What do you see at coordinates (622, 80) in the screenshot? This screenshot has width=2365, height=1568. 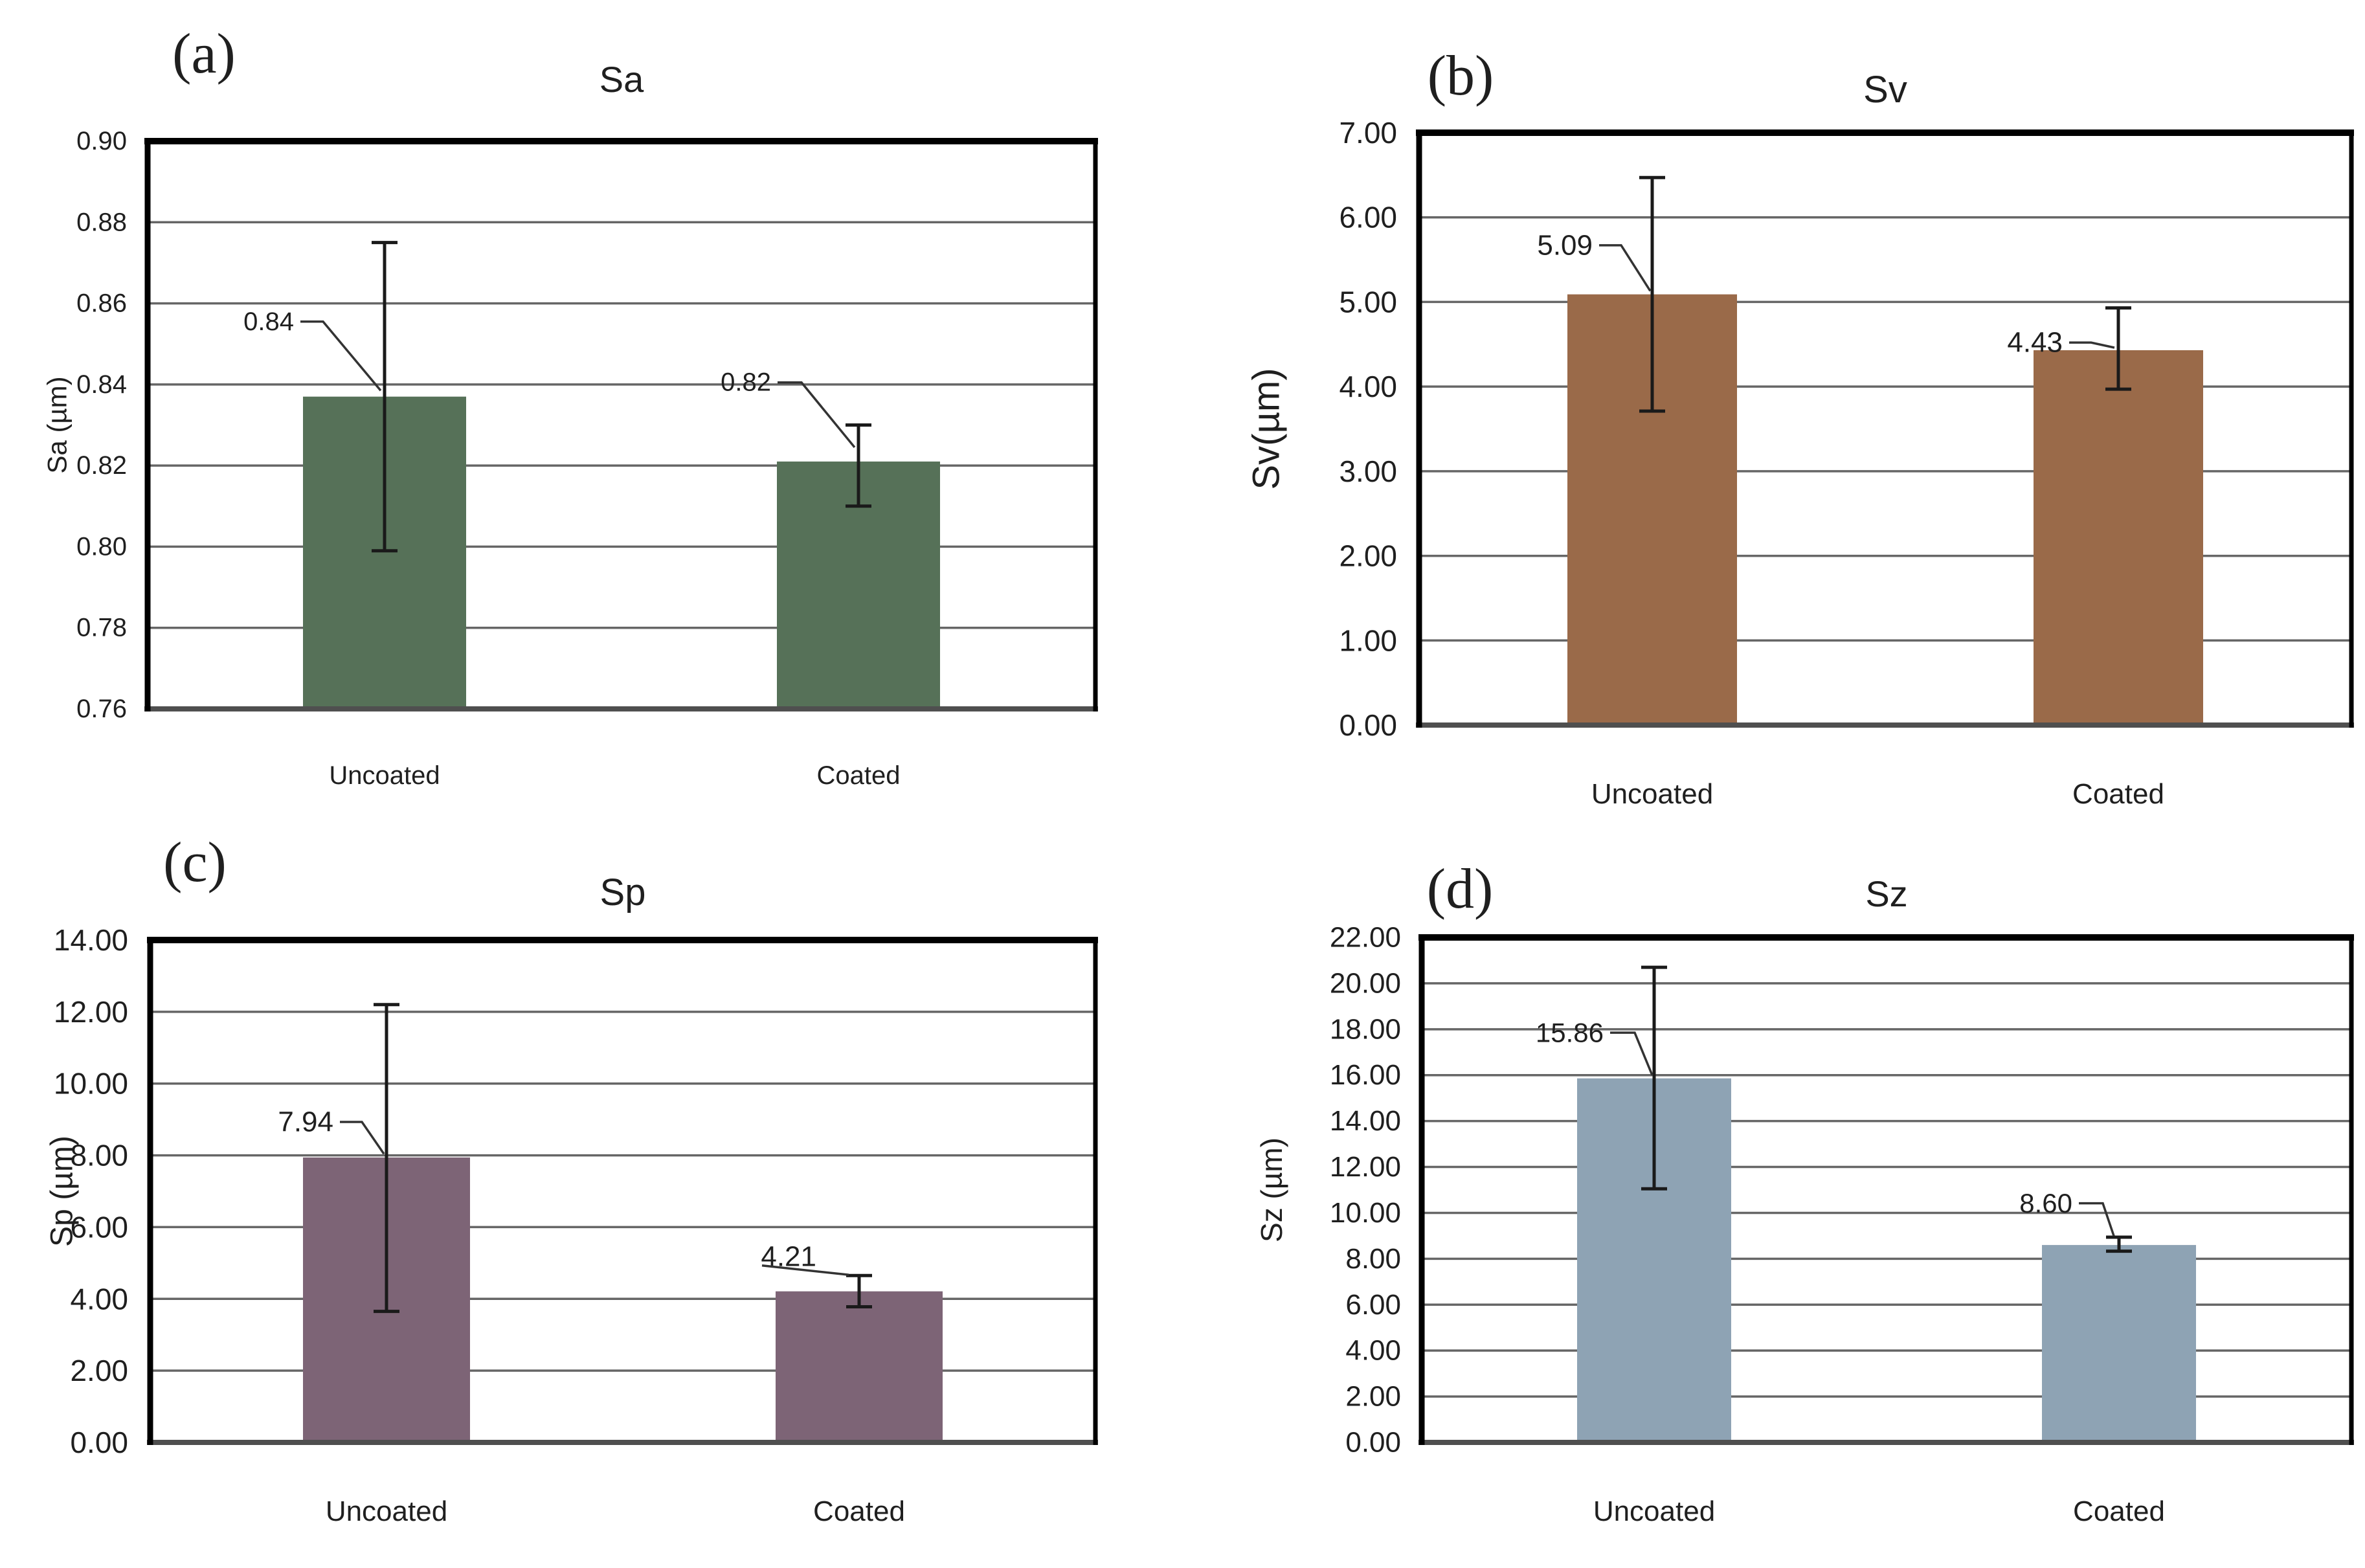 I see `chart-title: Sa` at bounding box center [622, 80].